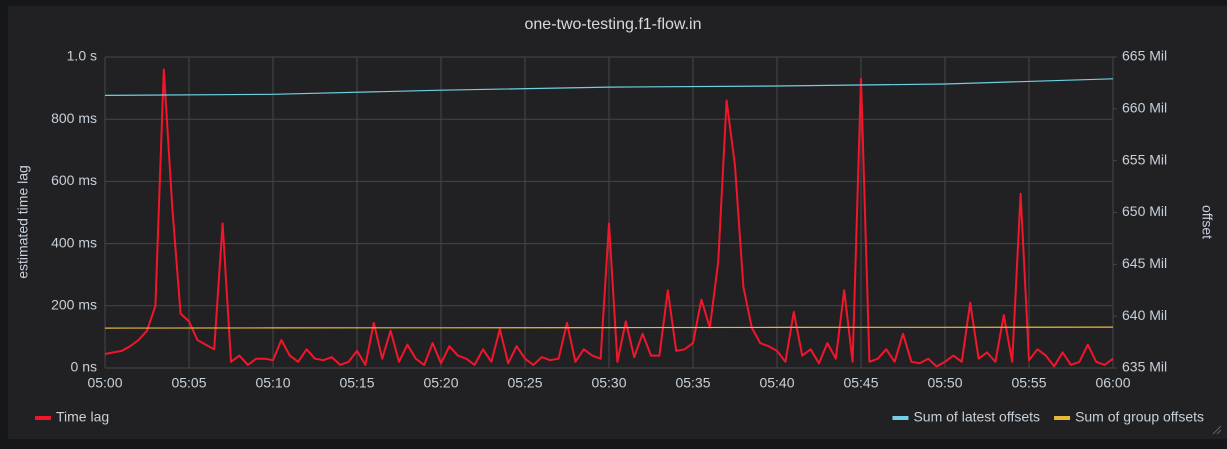 Image resolution: width=1227 pixels, height=449 pixels. What do you see at coordinates (84, 367) in the screenshot?
I see `y-tick-label: 0 ns` at bounding box center [84, 367].